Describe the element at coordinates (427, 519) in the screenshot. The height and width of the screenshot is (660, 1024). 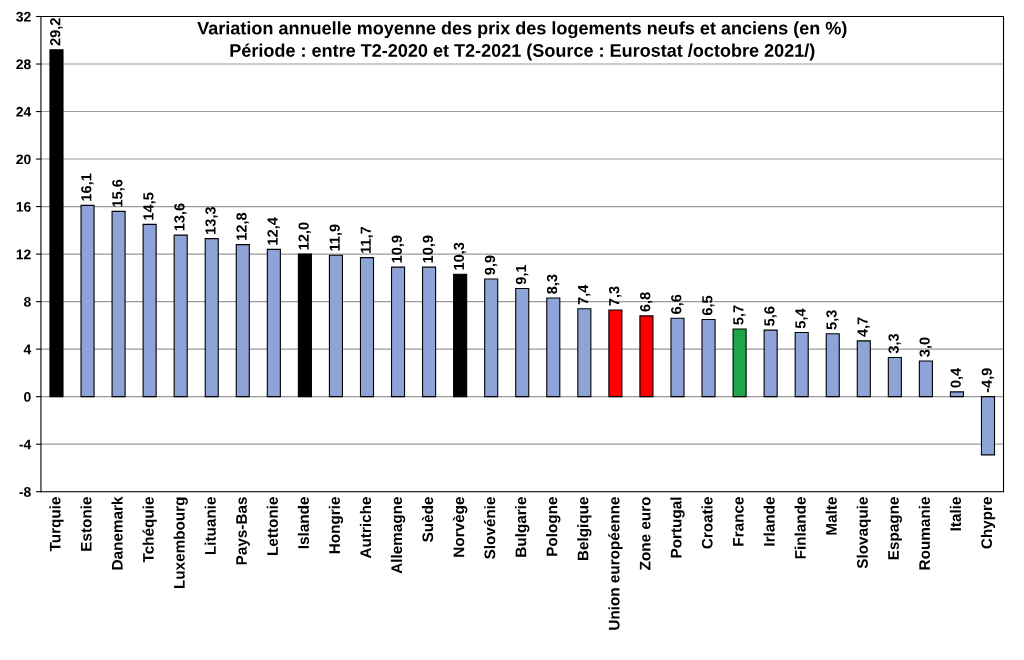
I see `x-tick-label: Suède` at that location.